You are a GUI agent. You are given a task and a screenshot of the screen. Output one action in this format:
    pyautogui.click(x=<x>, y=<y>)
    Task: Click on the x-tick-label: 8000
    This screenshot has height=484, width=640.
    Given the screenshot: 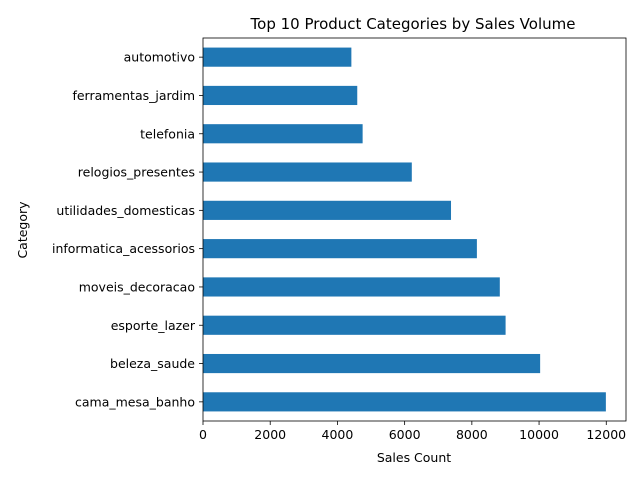 What is the action you would take?
    pyautogui.click(x=472, y=434)
    